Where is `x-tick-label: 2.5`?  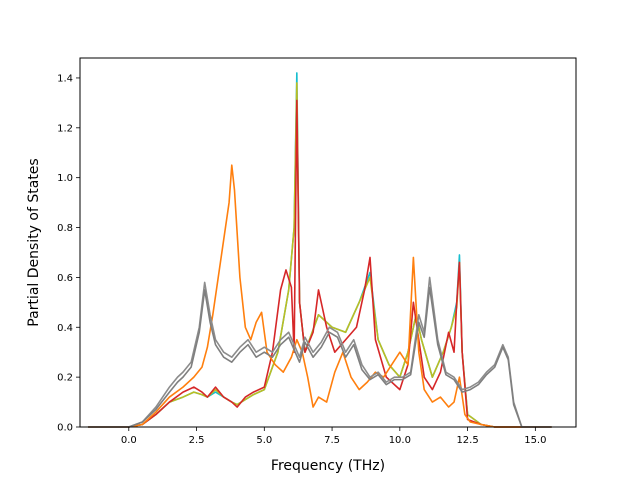
x-tick-label: 2.5 is located at coordinates (197, 440).